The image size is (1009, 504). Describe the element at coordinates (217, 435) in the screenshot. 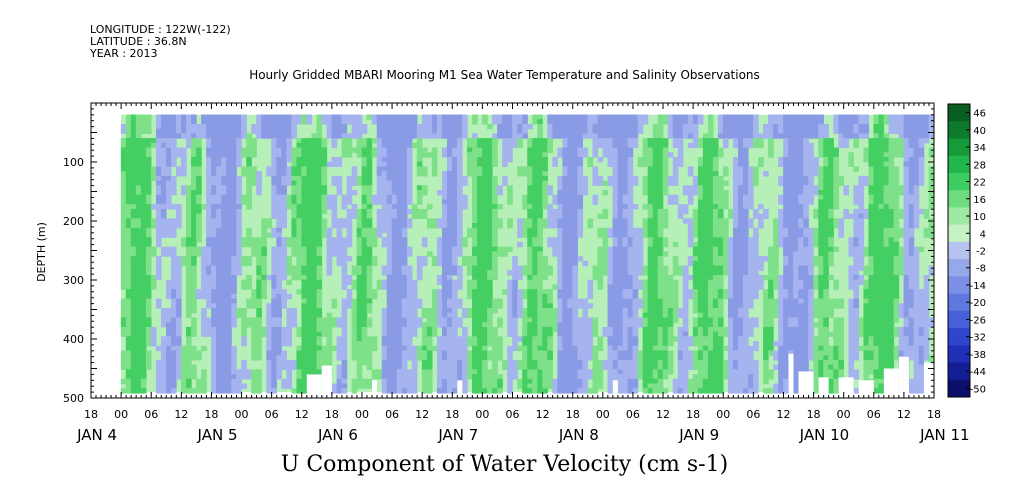

I see `x-date-tick-label: JAN 5` at that location.